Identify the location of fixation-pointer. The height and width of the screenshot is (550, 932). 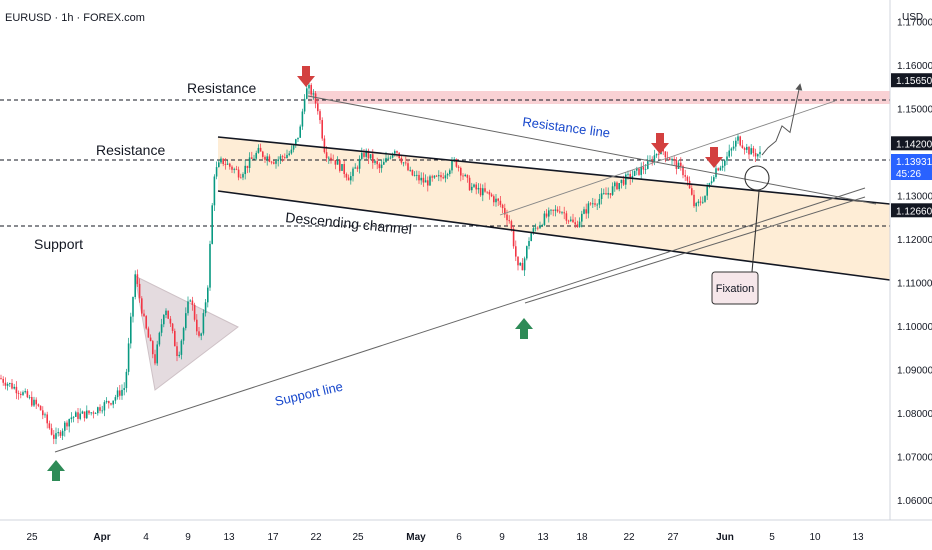
(755, 231).